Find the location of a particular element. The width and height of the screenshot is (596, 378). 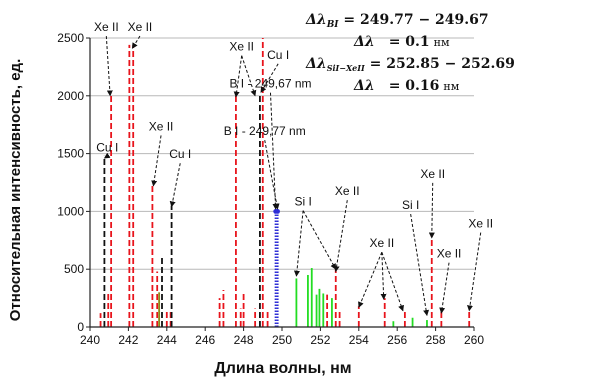

formula-value: = 0.16 is located at coordinates (414, 86).